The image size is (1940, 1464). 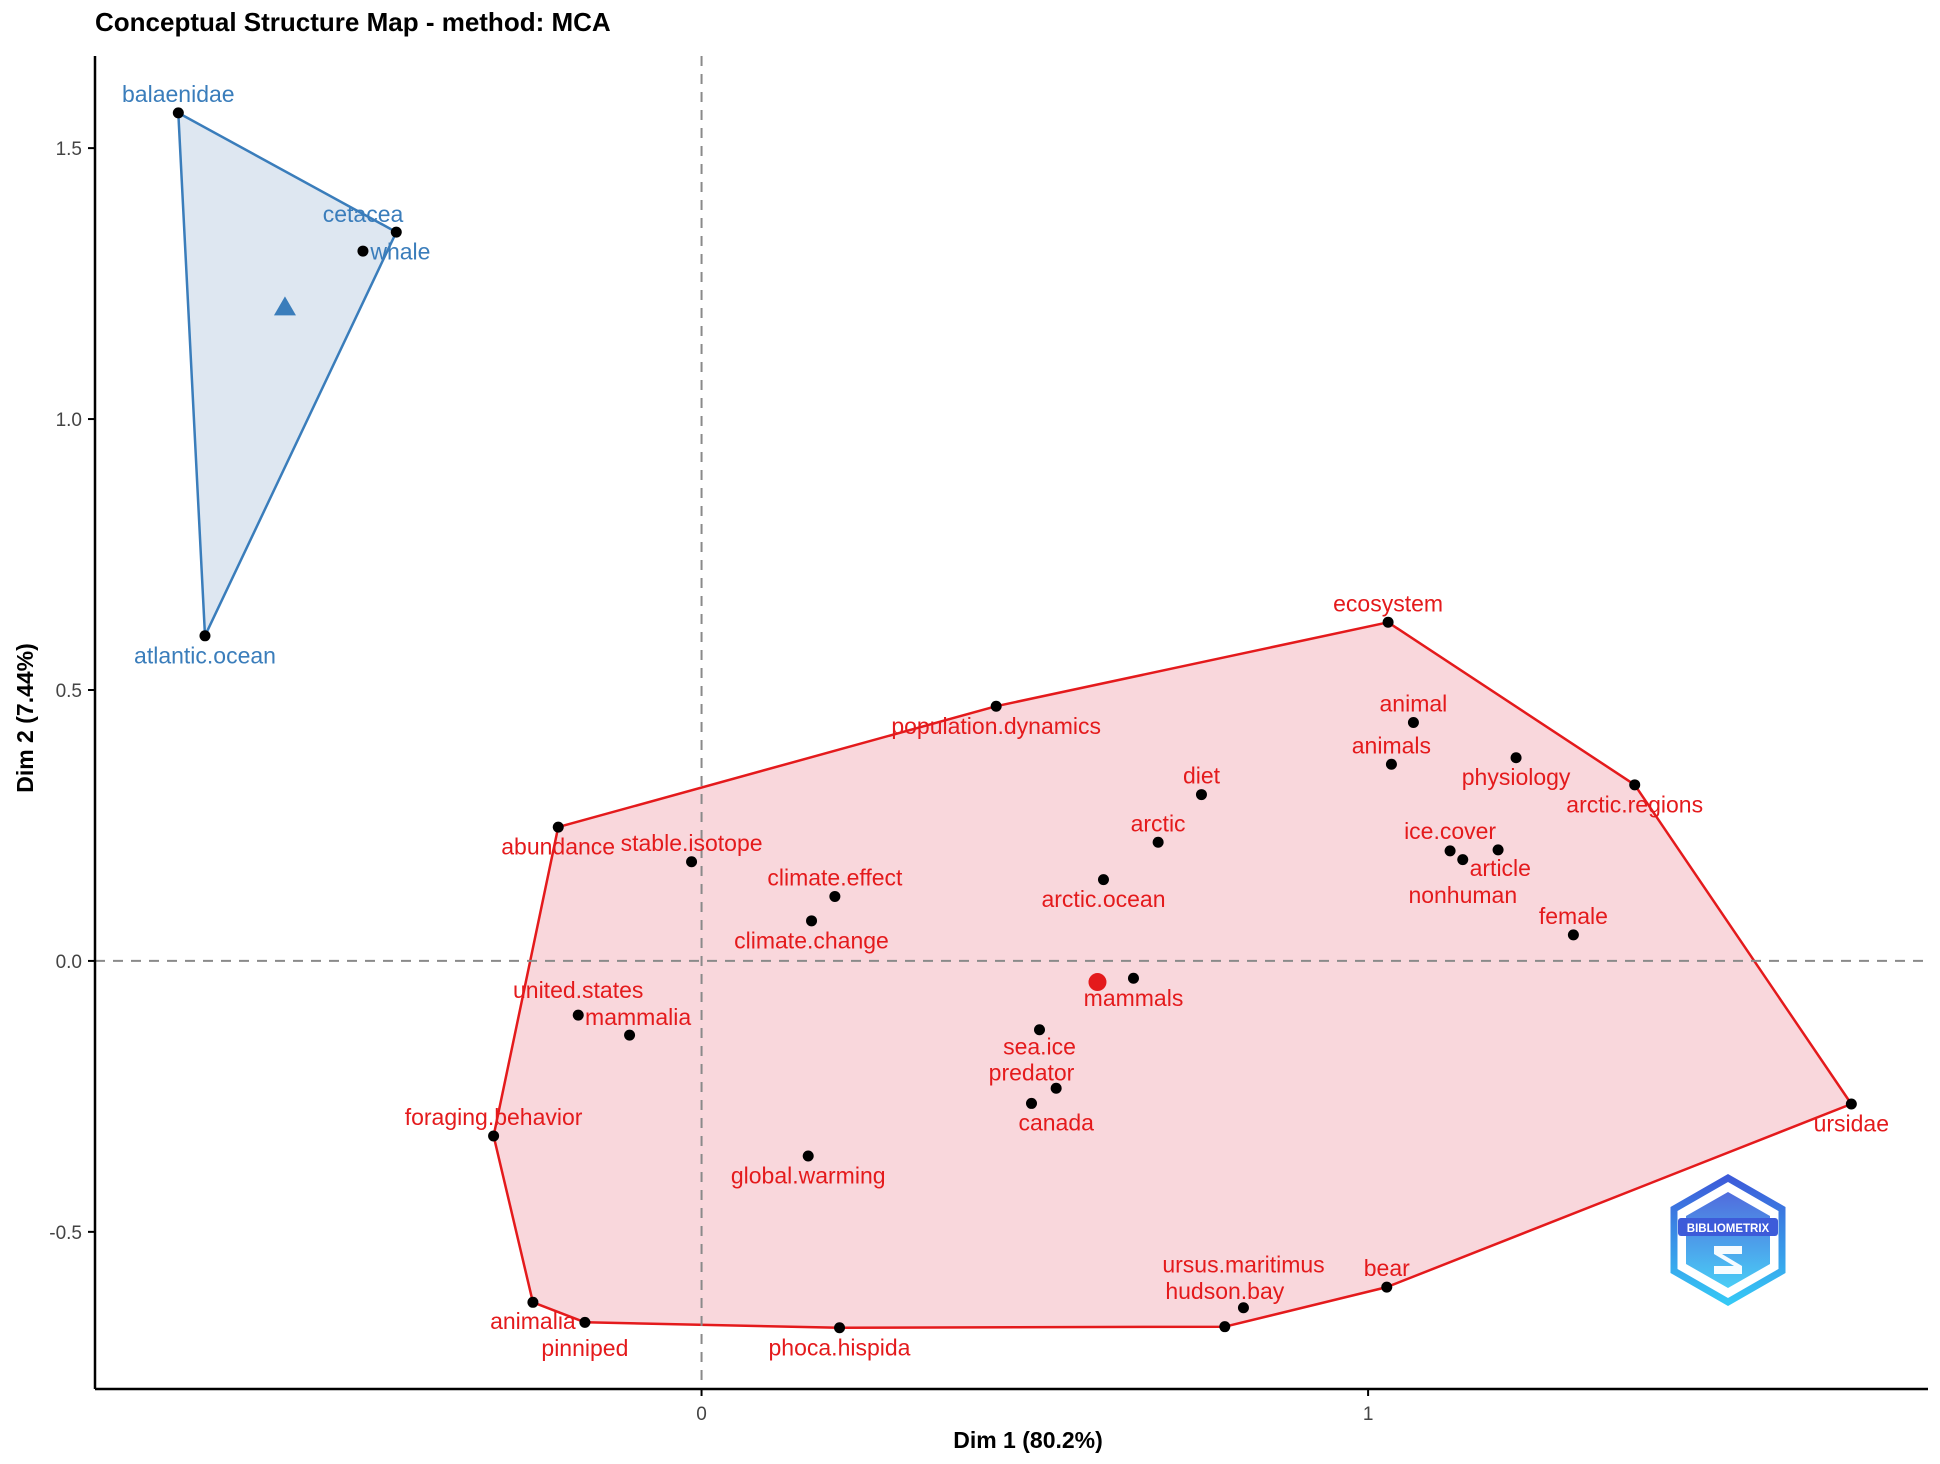 I want to click on point-ursus-maritimus, so click(x=1243, y=1308).